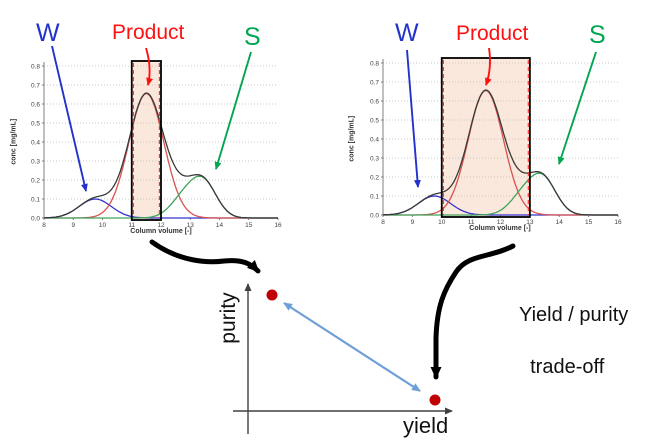 The image size is (653, 442). I want to click on y-axis-title-right: conc [mg/mL], so click(352, 138).